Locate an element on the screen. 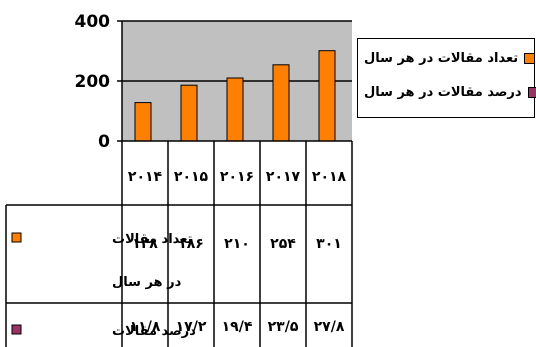  data-table-cell: ۱۲۸ is located at coordinates (145, 244).